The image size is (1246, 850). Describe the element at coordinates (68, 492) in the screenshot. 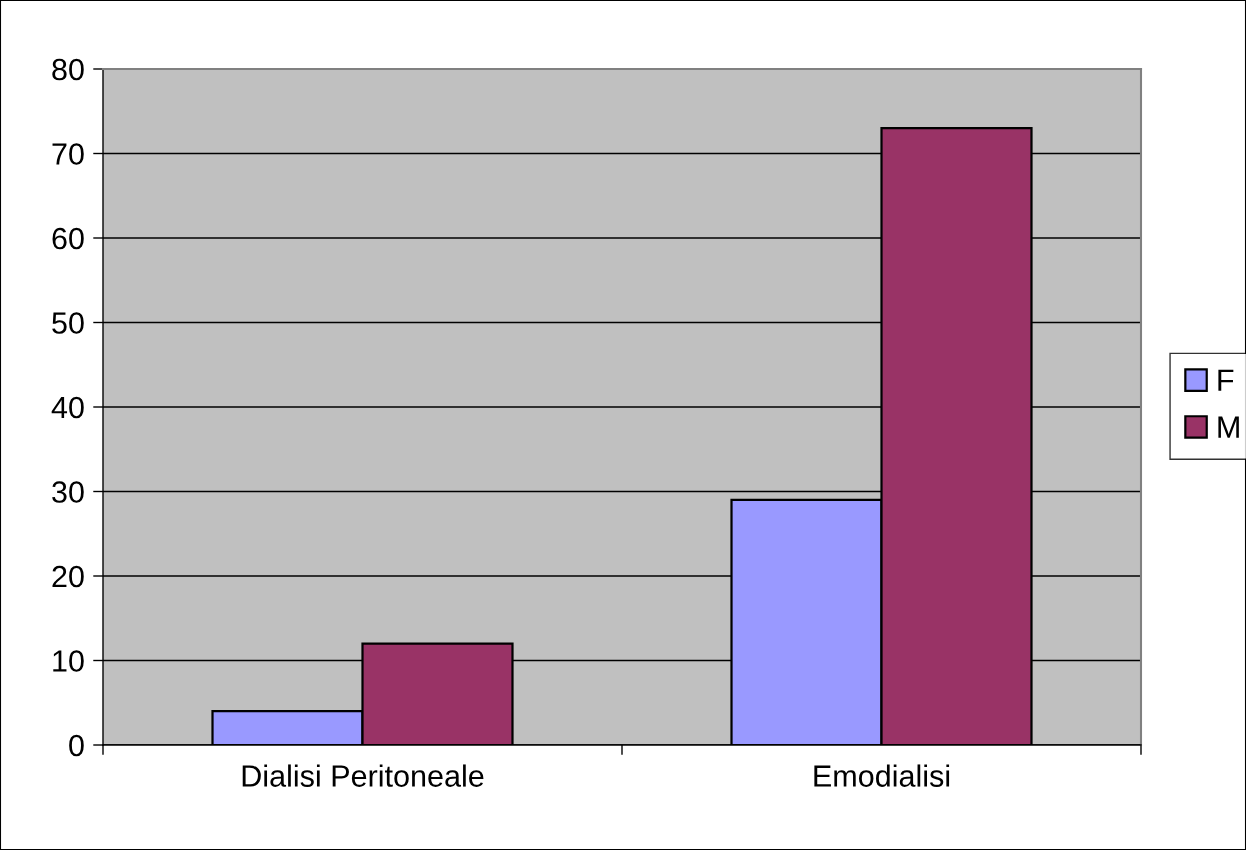

I see `y-tick-label: 30` at that location.